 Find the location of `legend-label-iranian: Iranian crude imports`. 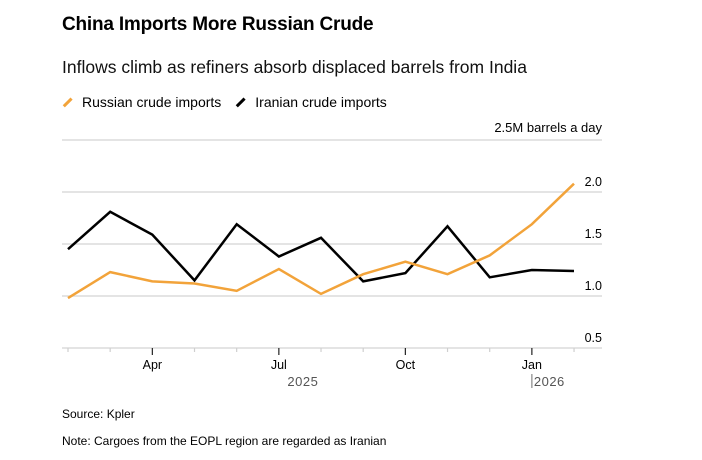

legend-label-iranian: Iranian crude imports is located at coordinates (321, 102).